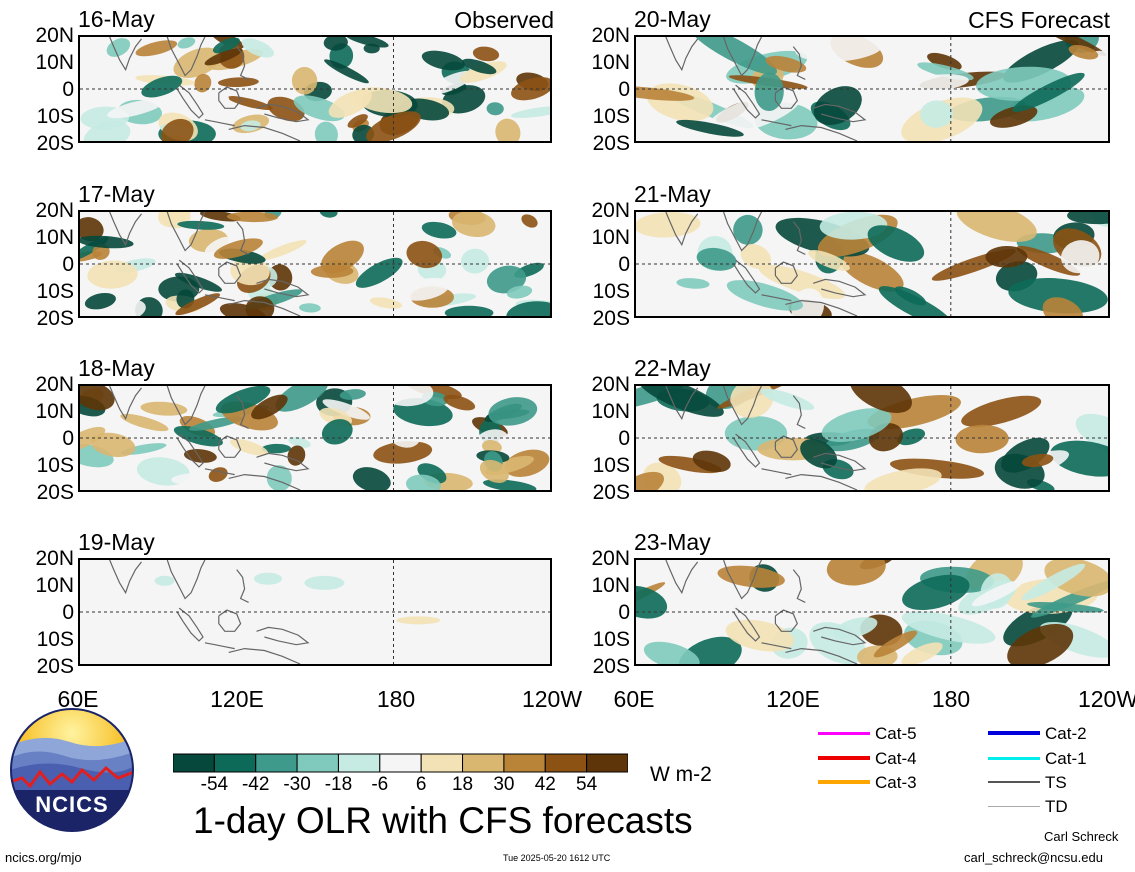 The image size is (1135, 872). What do you see at coordinates (504, 784) in the screenshot?
I see `colorbar-tick-label: 30` at bounding box center [504, 784].